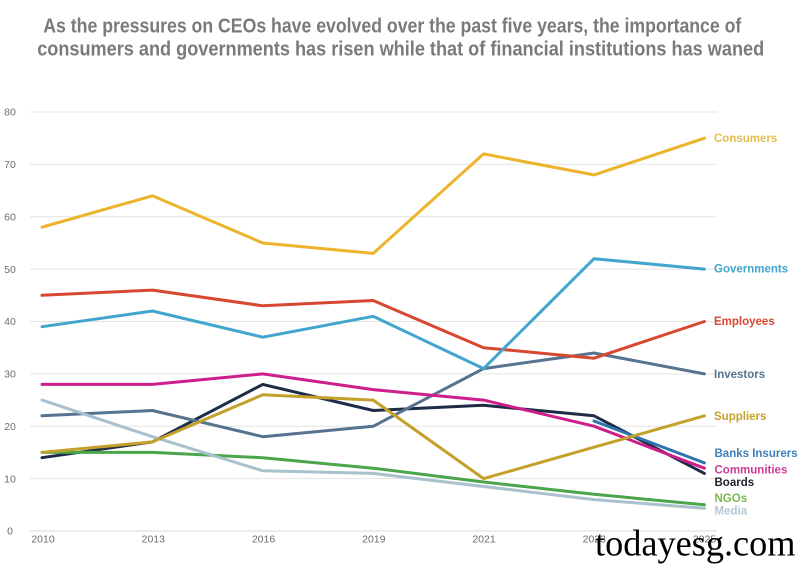  I want to click on svg-text: 2025, so click(705, 540).